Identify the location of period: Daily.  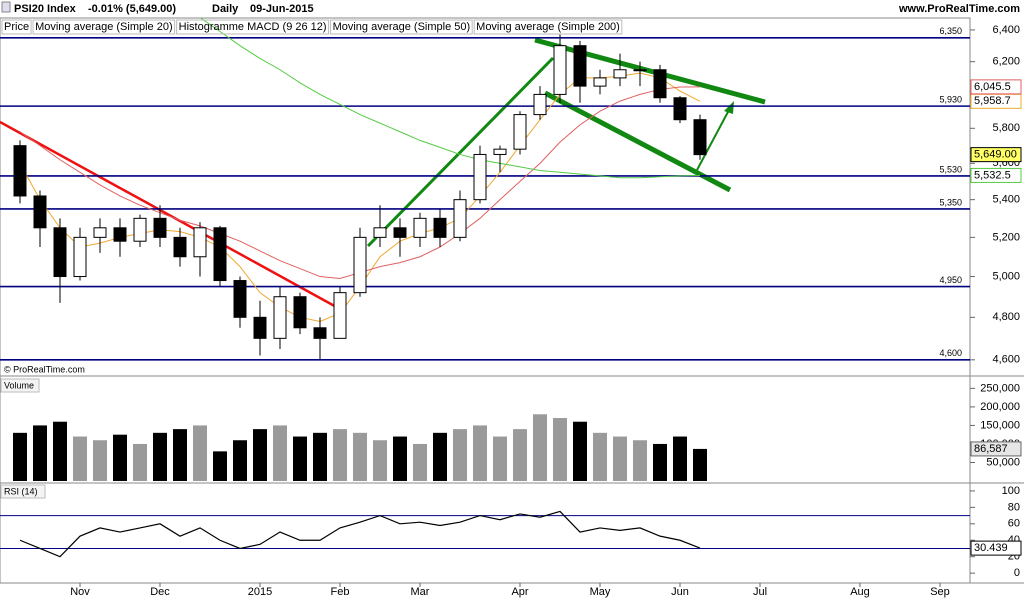
(225, 9).